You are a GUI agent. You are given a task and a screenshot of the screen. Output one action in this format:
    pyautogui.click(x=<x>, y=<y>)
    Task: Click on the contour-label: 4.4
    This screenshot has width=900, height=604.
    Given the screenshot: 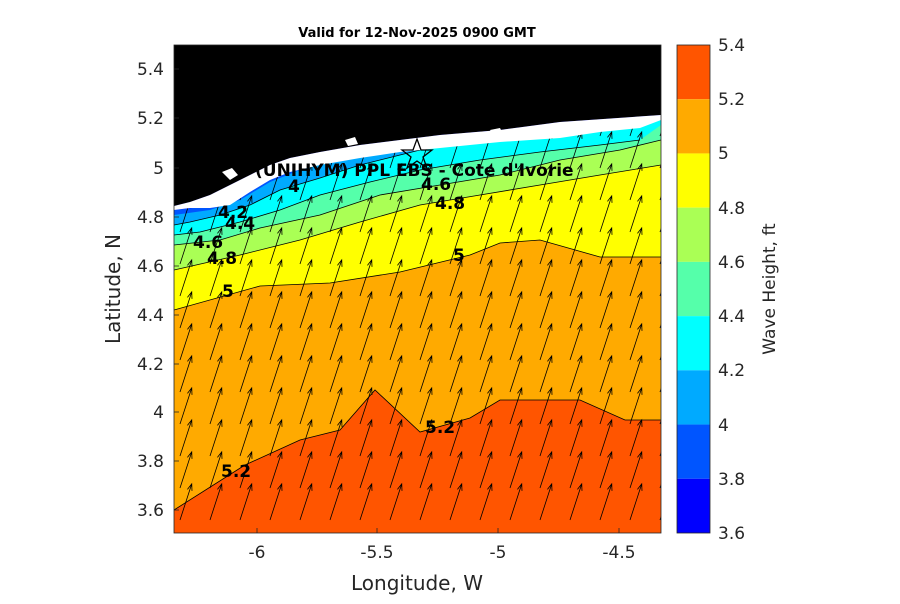 What is the action you would take?
    pyautogui.click(x=240, y=224)
    